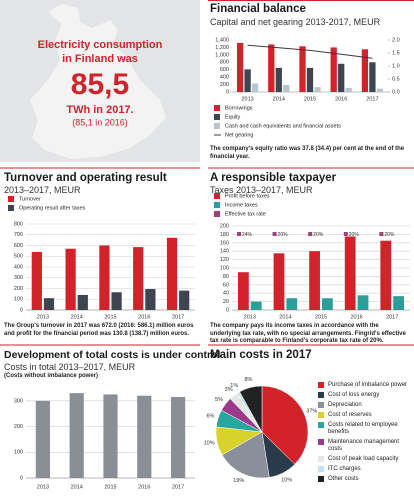 The image size is (414, 500). What do you see at coordinates (51, 376) in the screenshot?
I see `chart-note: (Costs without imbalance power)` at bounding box center [51, 376].